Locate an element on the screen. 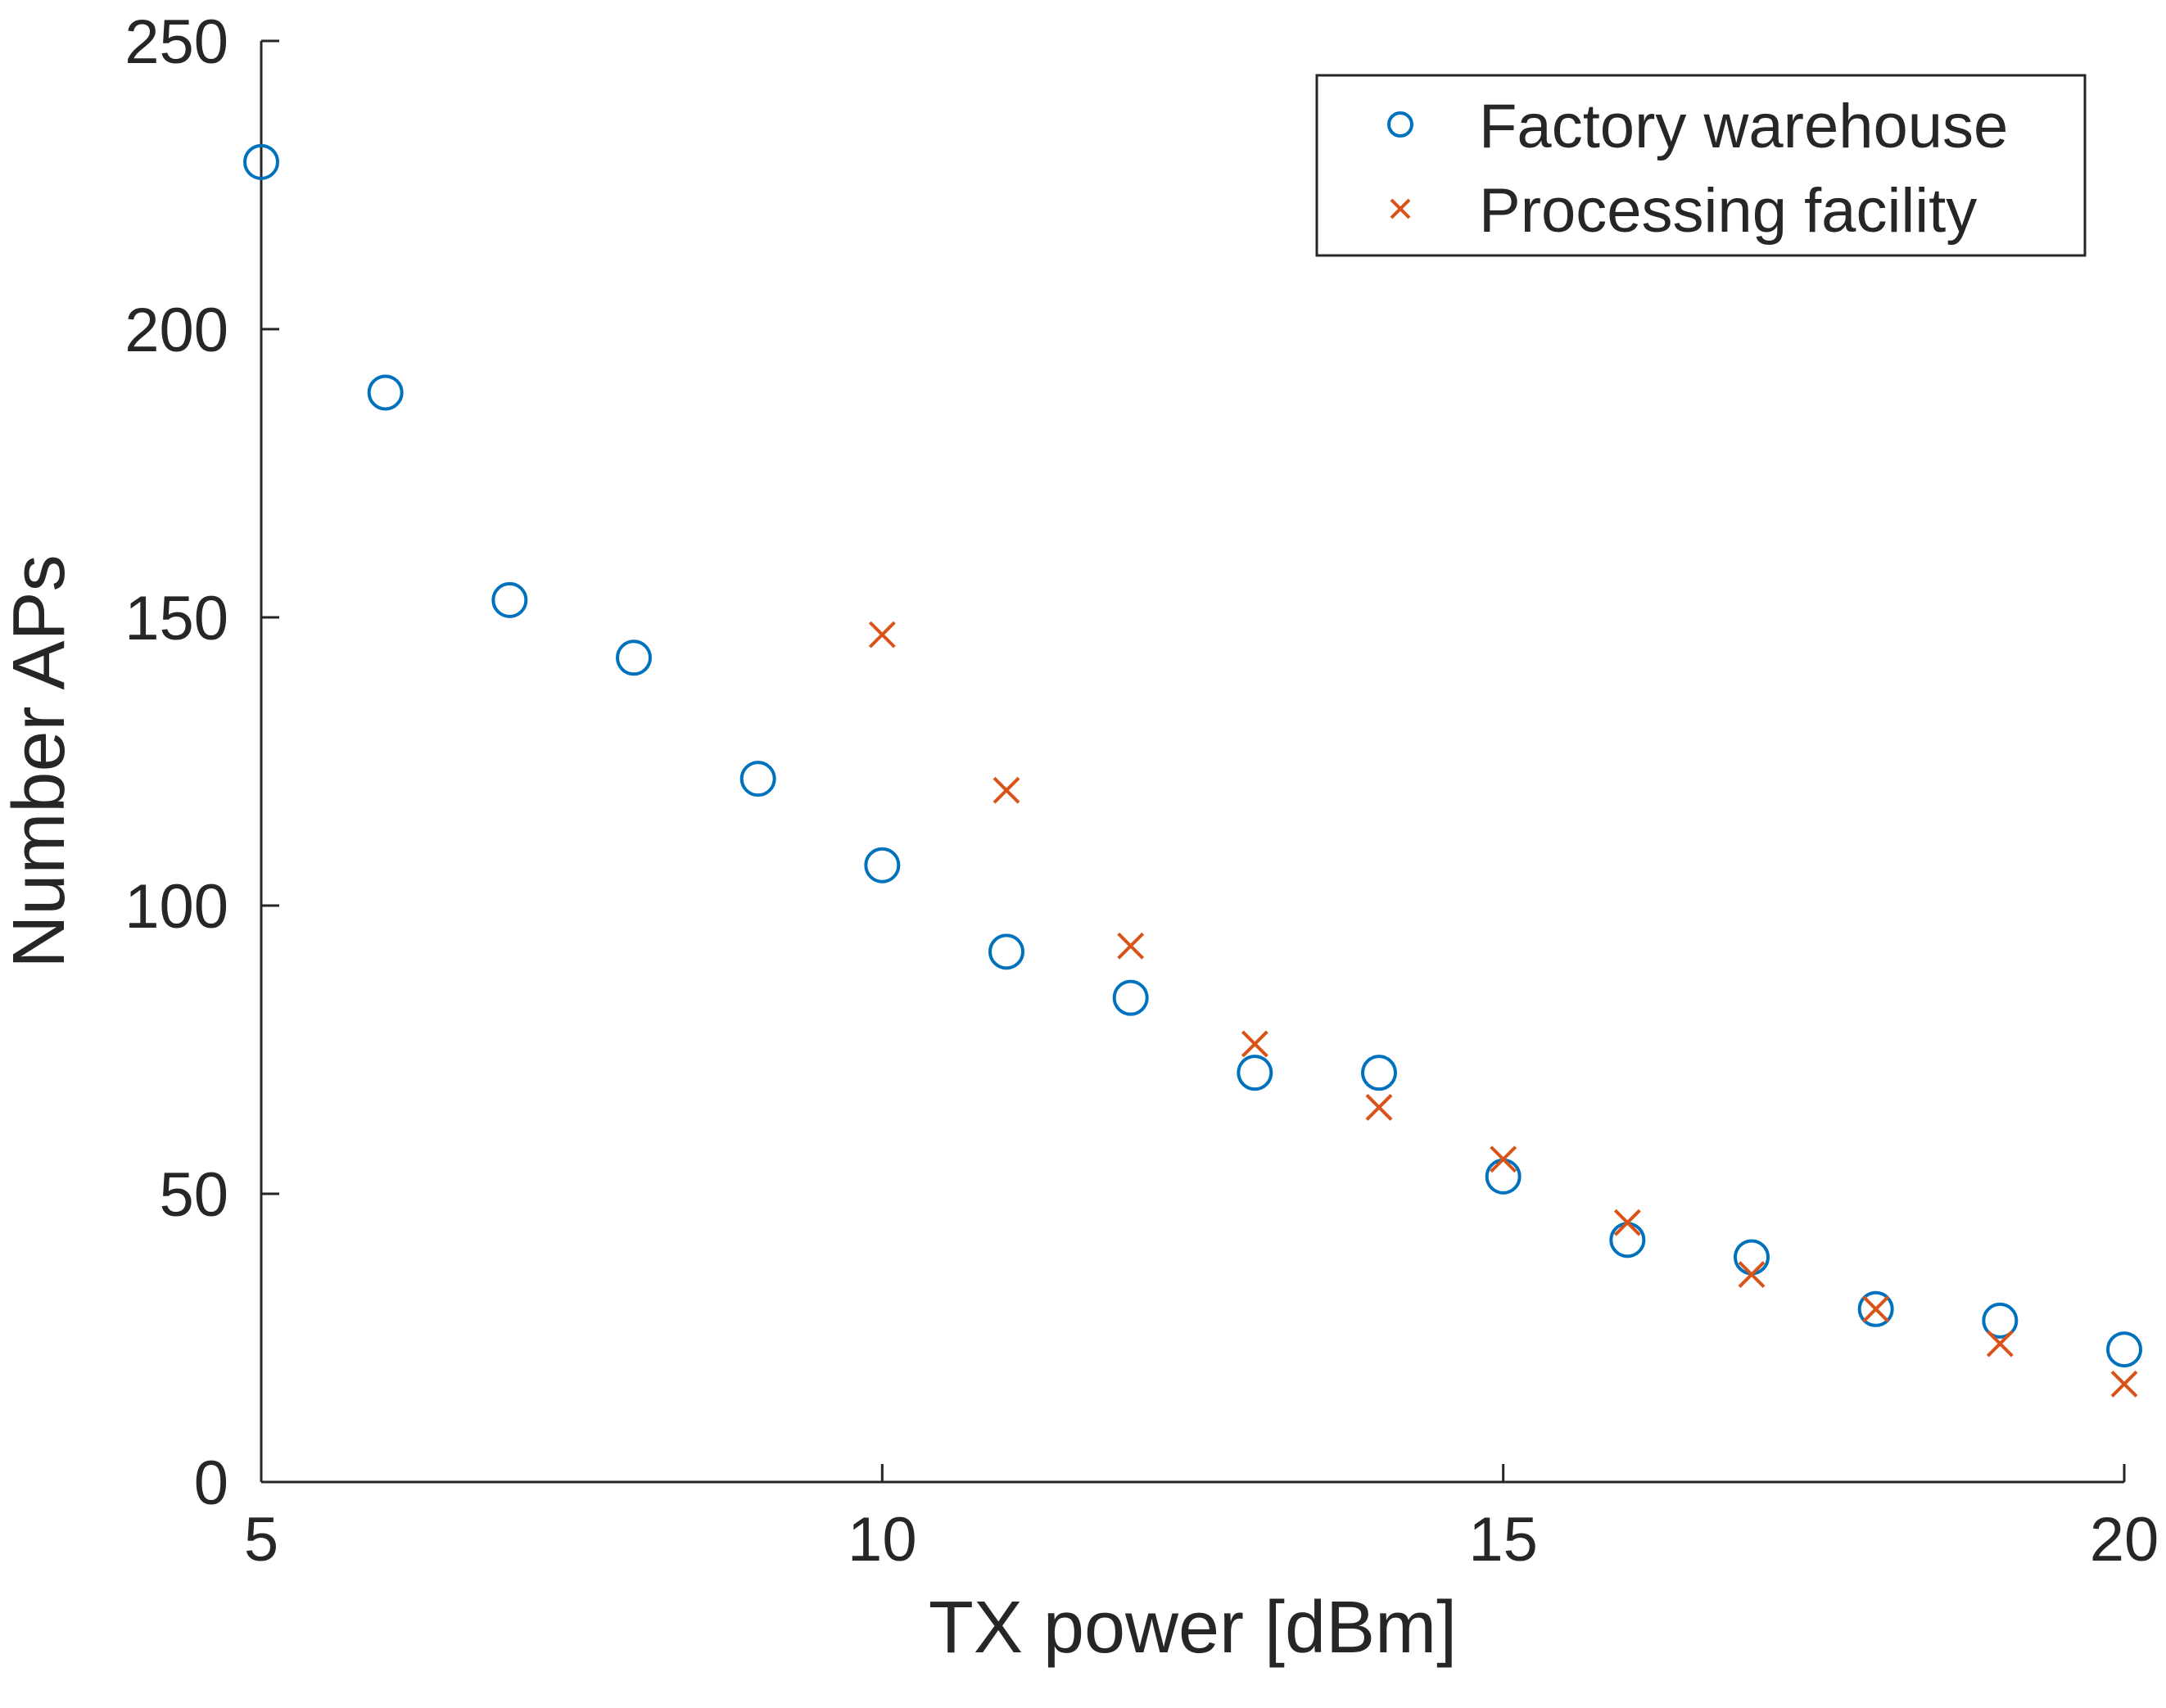  legend-box is located at coordinates (1701, 165).